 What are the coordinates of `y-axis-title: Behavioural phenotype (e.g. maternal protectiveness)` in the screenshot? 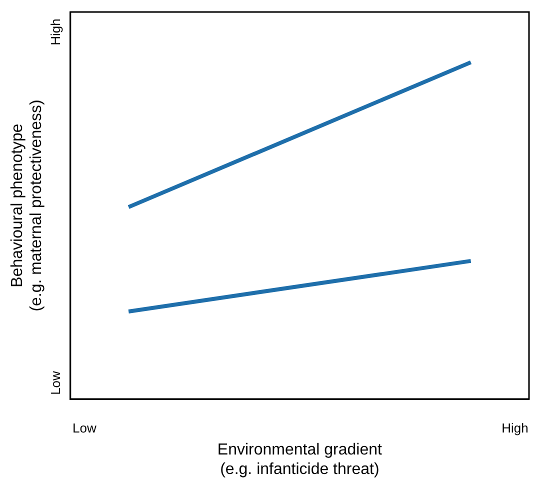 It's located at (27, 206).